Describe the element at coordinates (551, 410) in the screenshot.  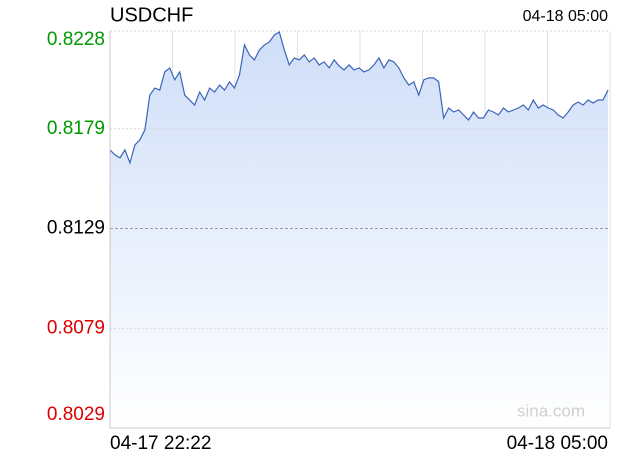
I see `watermark: sina.com` at that location.